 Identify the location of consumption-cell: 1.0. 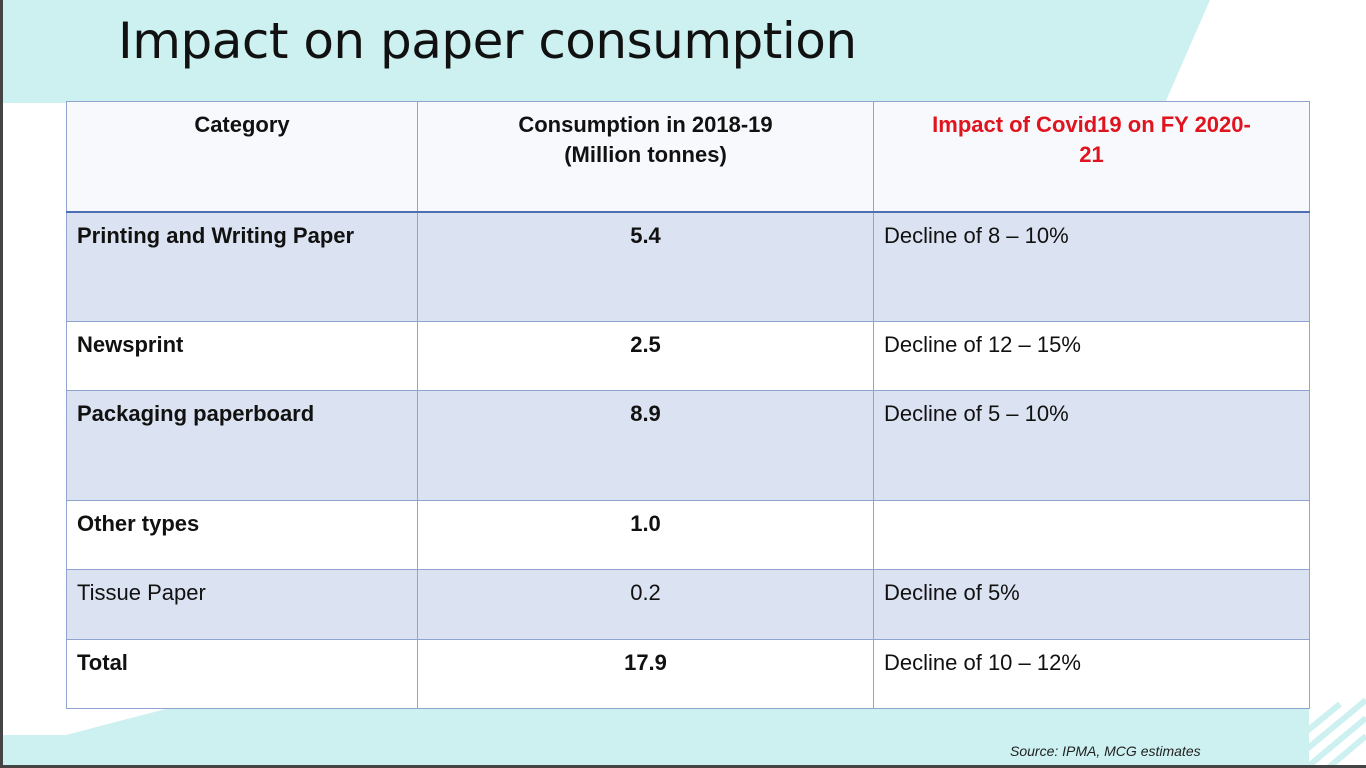
(645, 534).